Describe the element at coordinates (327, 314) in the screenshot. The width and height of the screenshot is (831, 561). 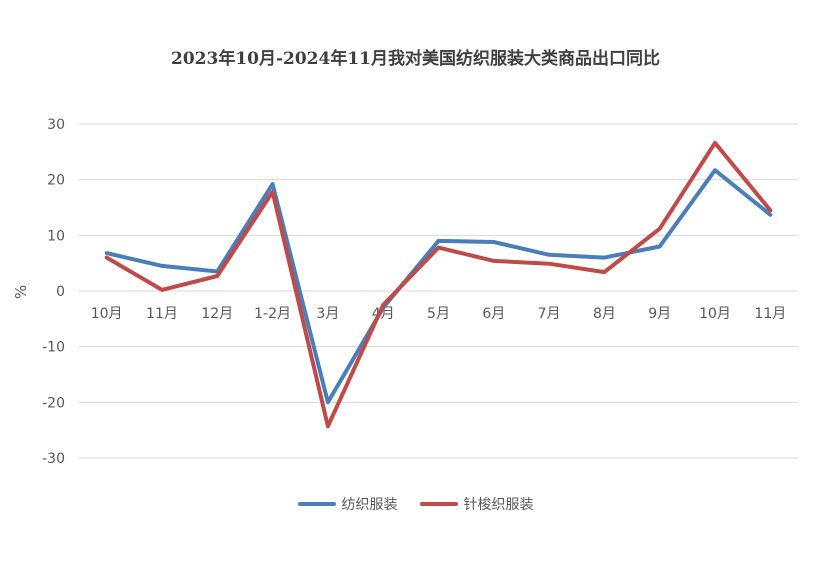
I see `x-tick-label: 3月` at that location.